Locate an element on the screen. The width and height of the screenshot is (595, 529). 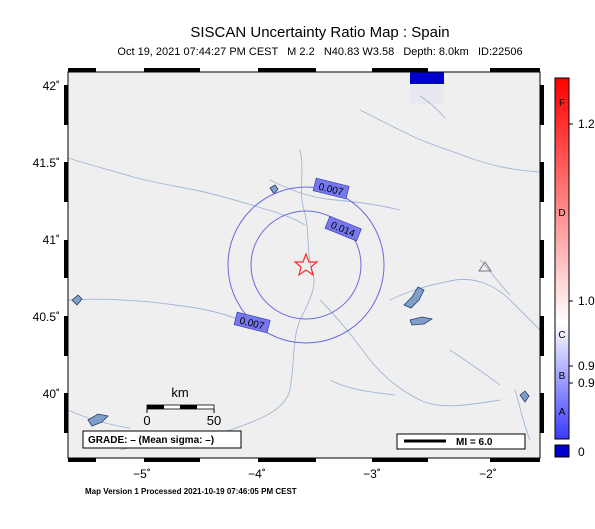
mi-legend-box is located at coordinates (461, 441).